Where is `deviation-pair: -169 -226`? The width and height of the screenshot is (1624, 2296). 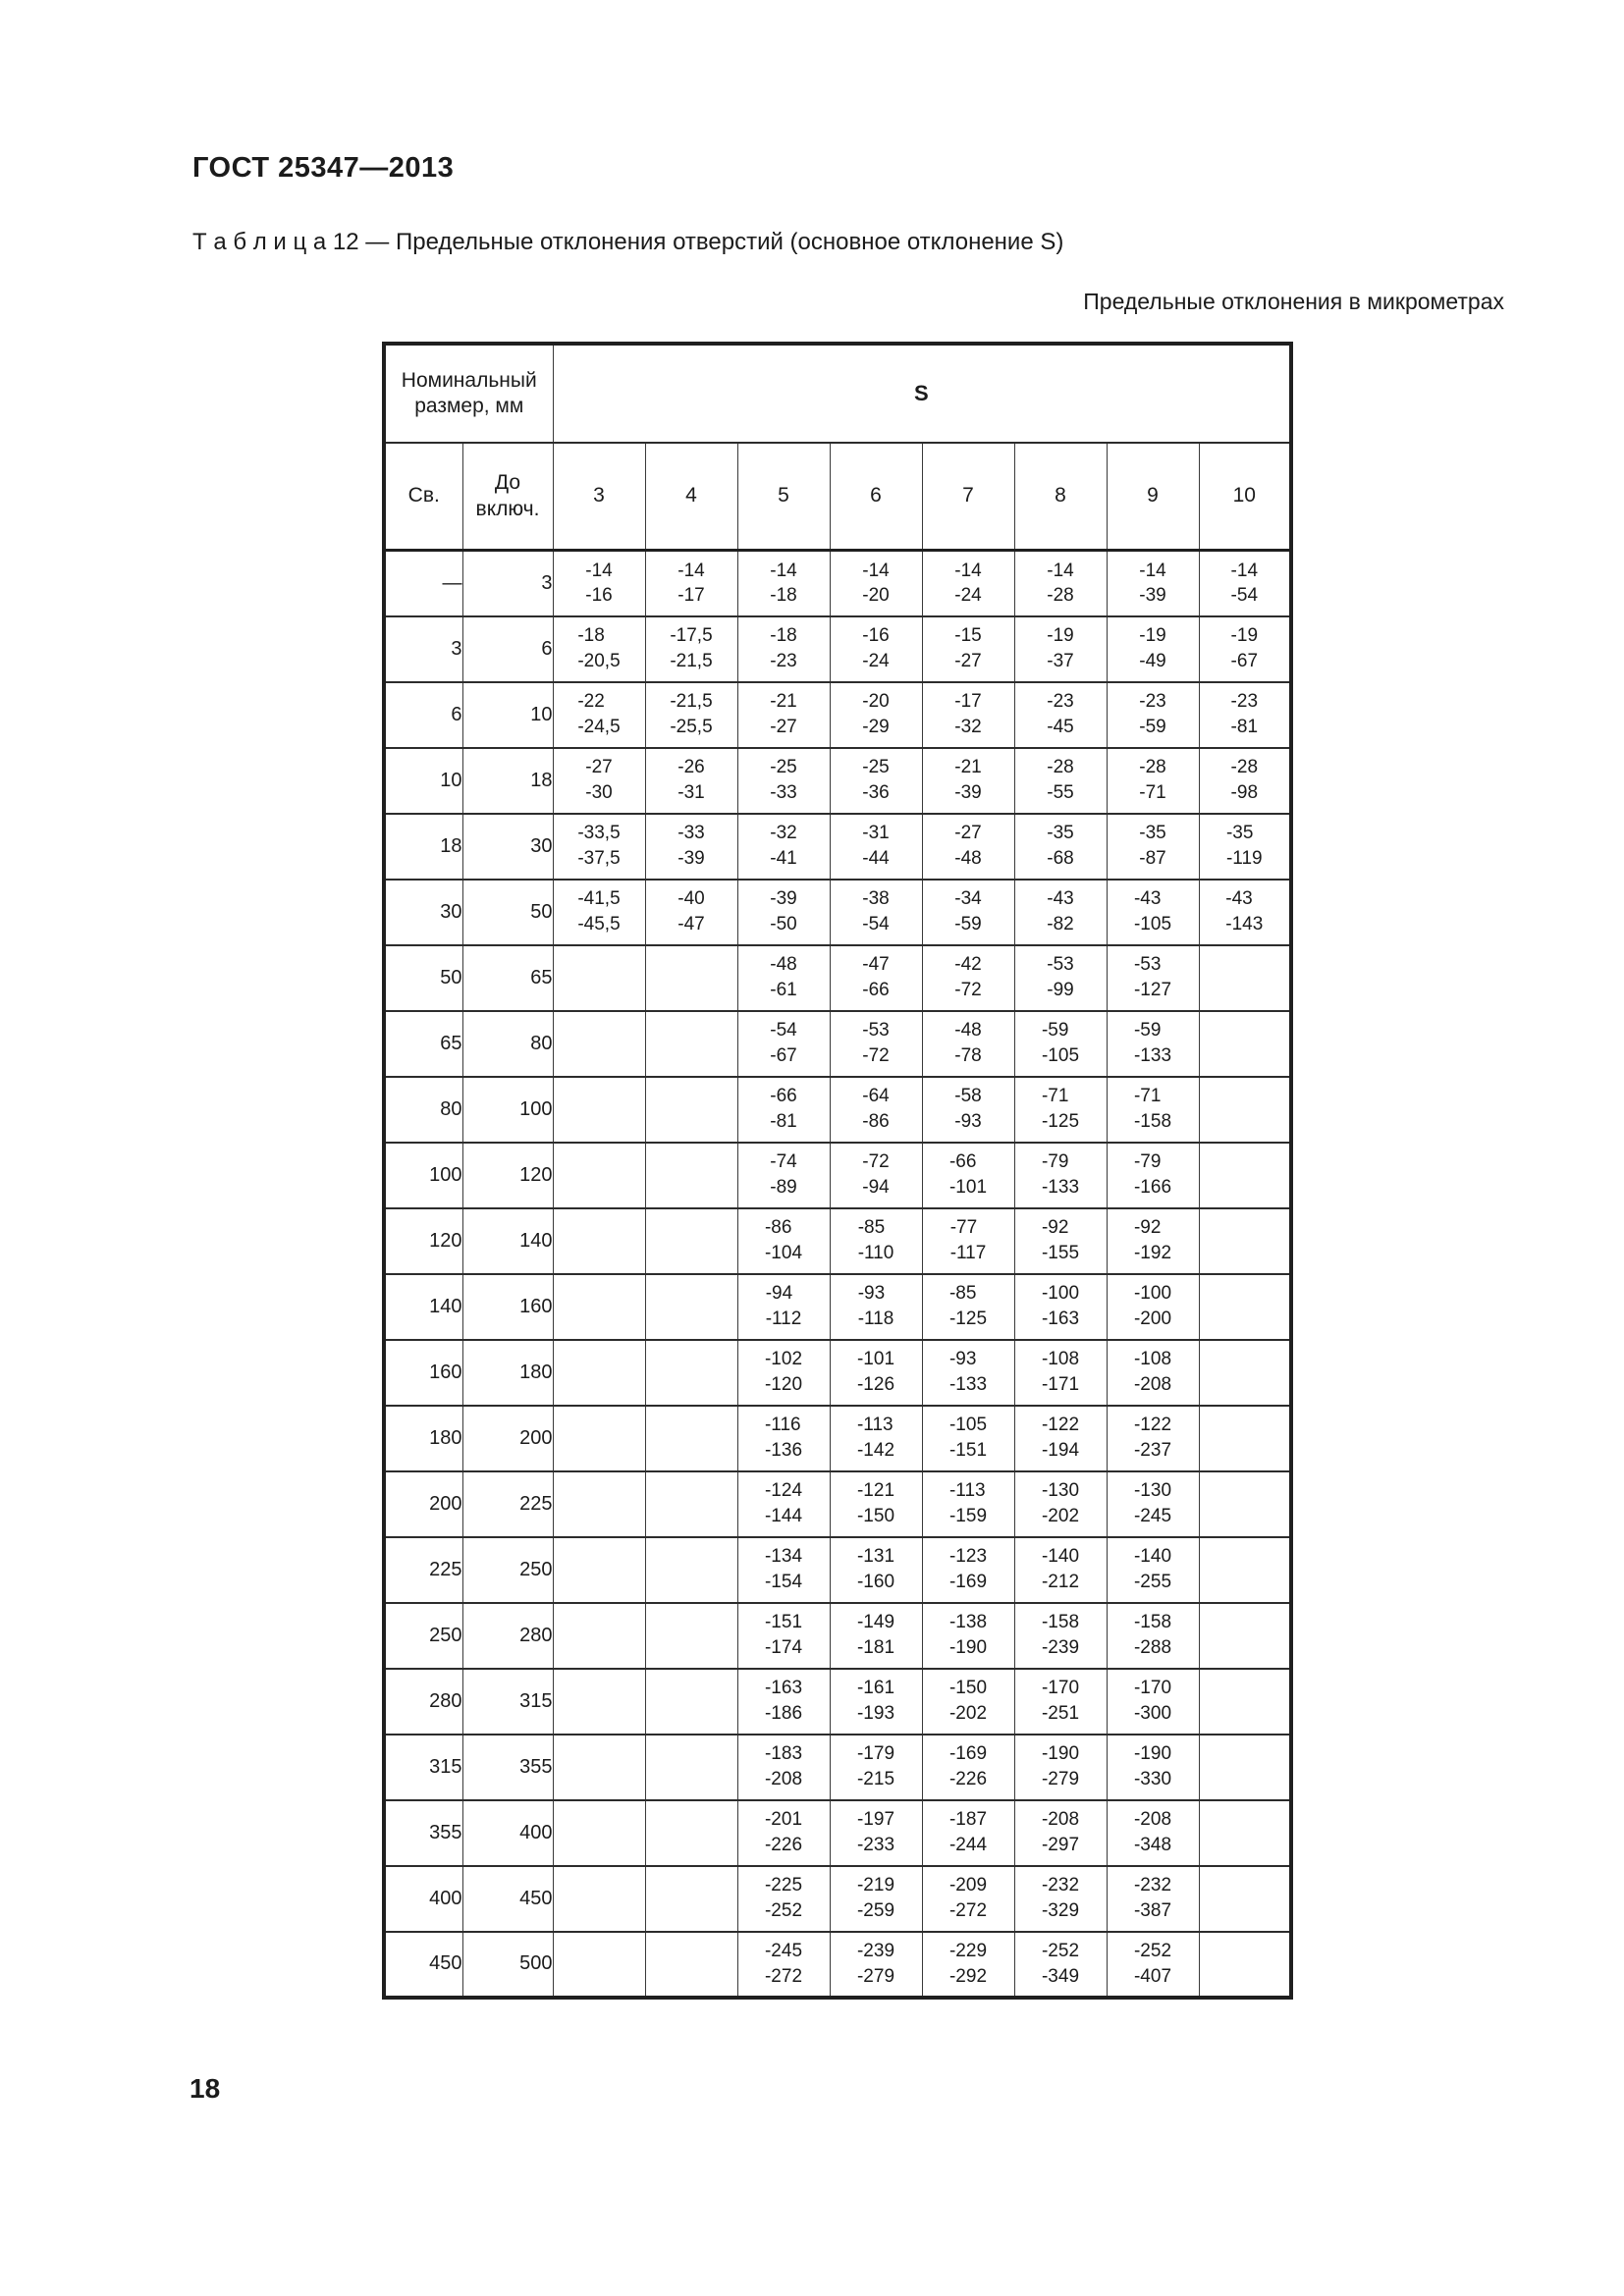 deviation-pair: -169 -226 is located at coordinates (968, 1766).